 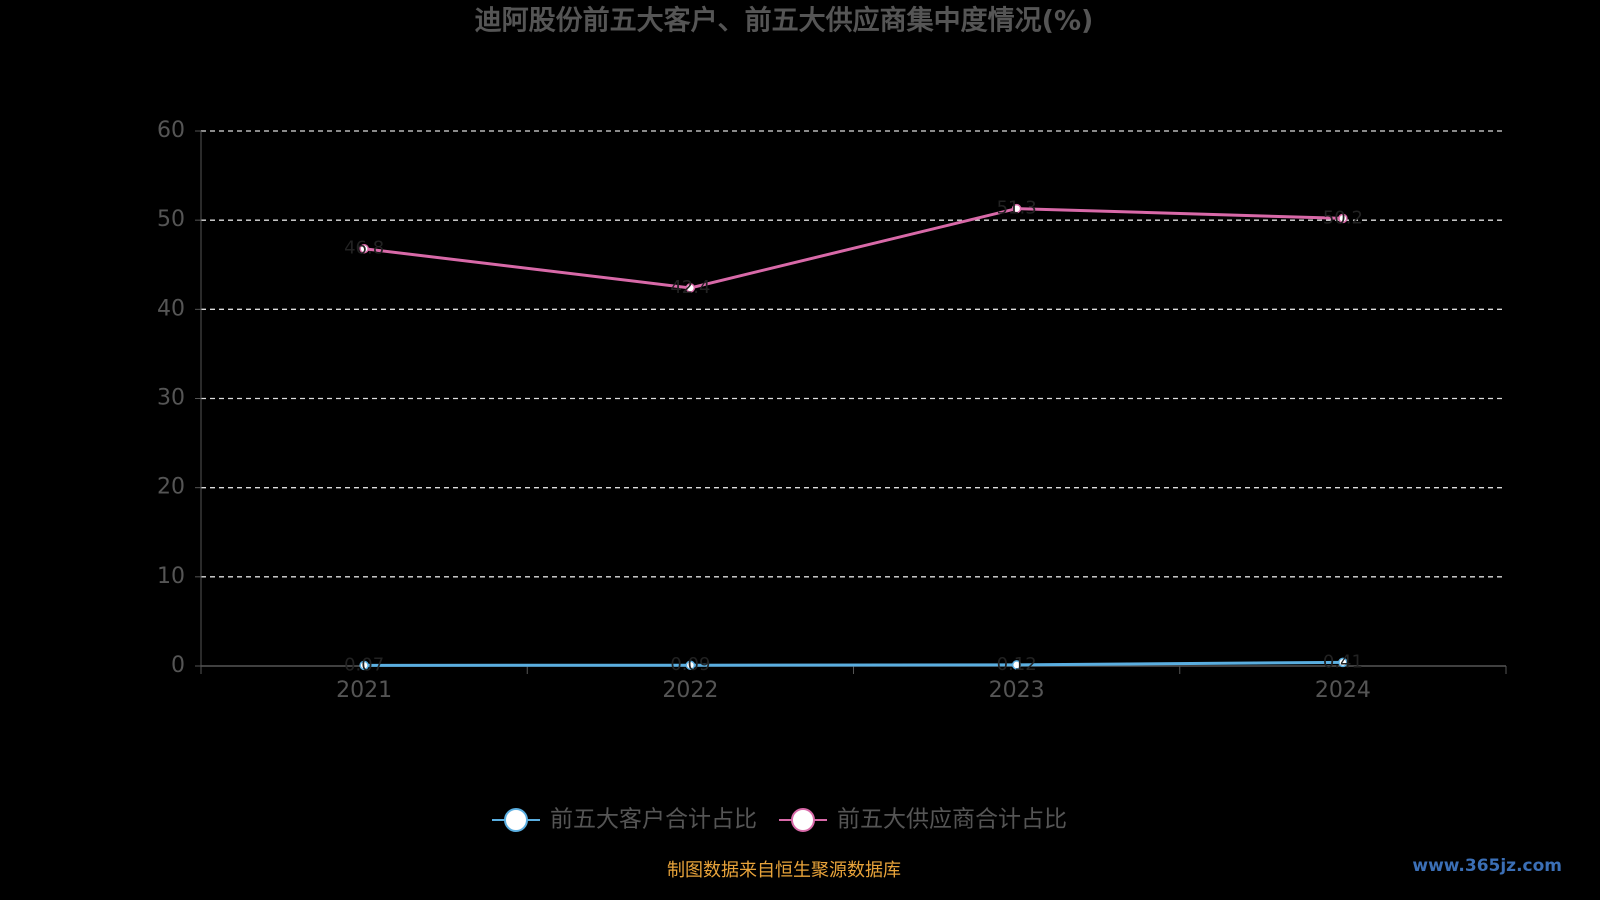 I want to click on x-tick-label: 2023, so click(x=1017, y=690).